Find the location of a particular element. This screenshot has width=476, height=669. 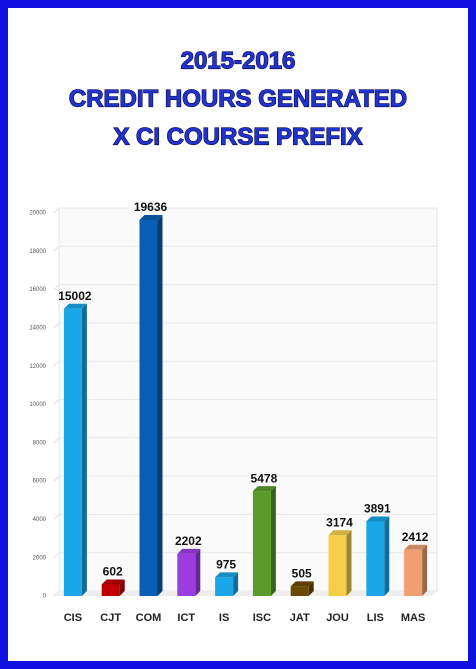

y-tick-label: 12000 is located at coordinates (37, 367).